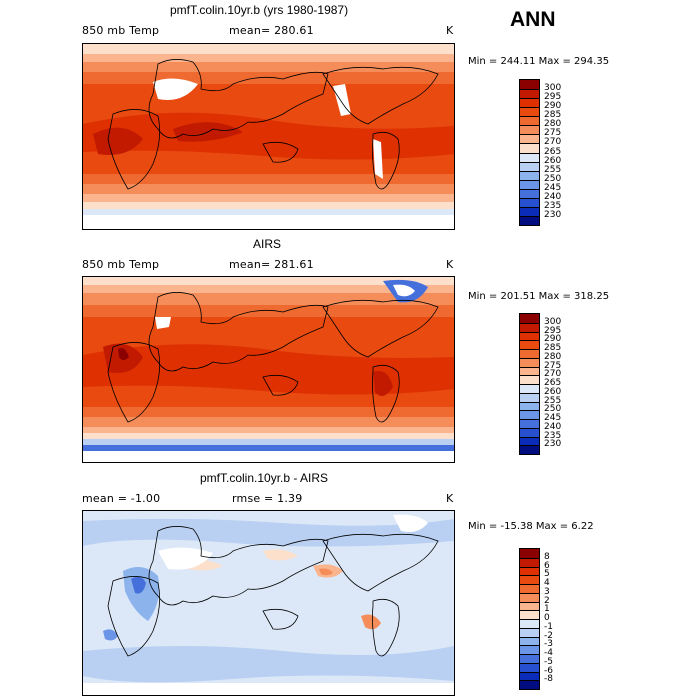 Image resolution: width=700 pixels, height=700 pixels. Describe the element at coordinates (547, 600) in the screenshot. I see `colorbar-label: 2` at that location.